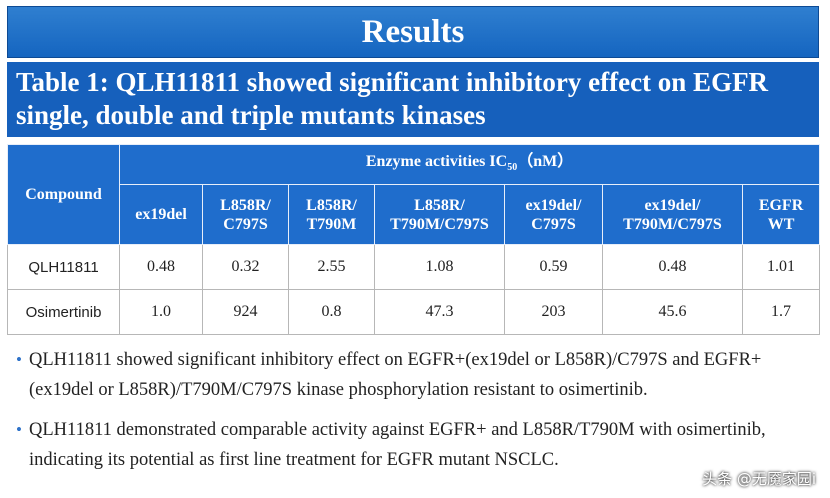 Image resolution: width=830 pixels, height=498 pixels. I want to click on column-header: L858R/T790M/C797S, so click(439, 214).